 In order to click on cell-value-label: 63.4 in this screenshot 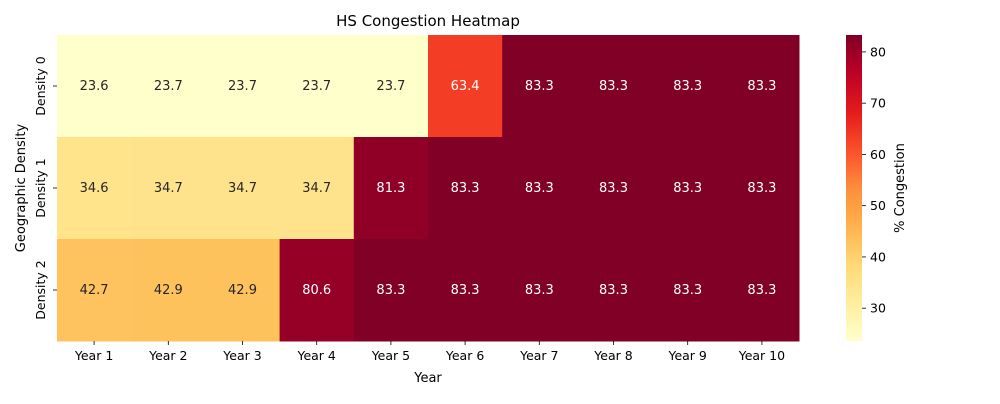, I will do `click(465, 86)`.